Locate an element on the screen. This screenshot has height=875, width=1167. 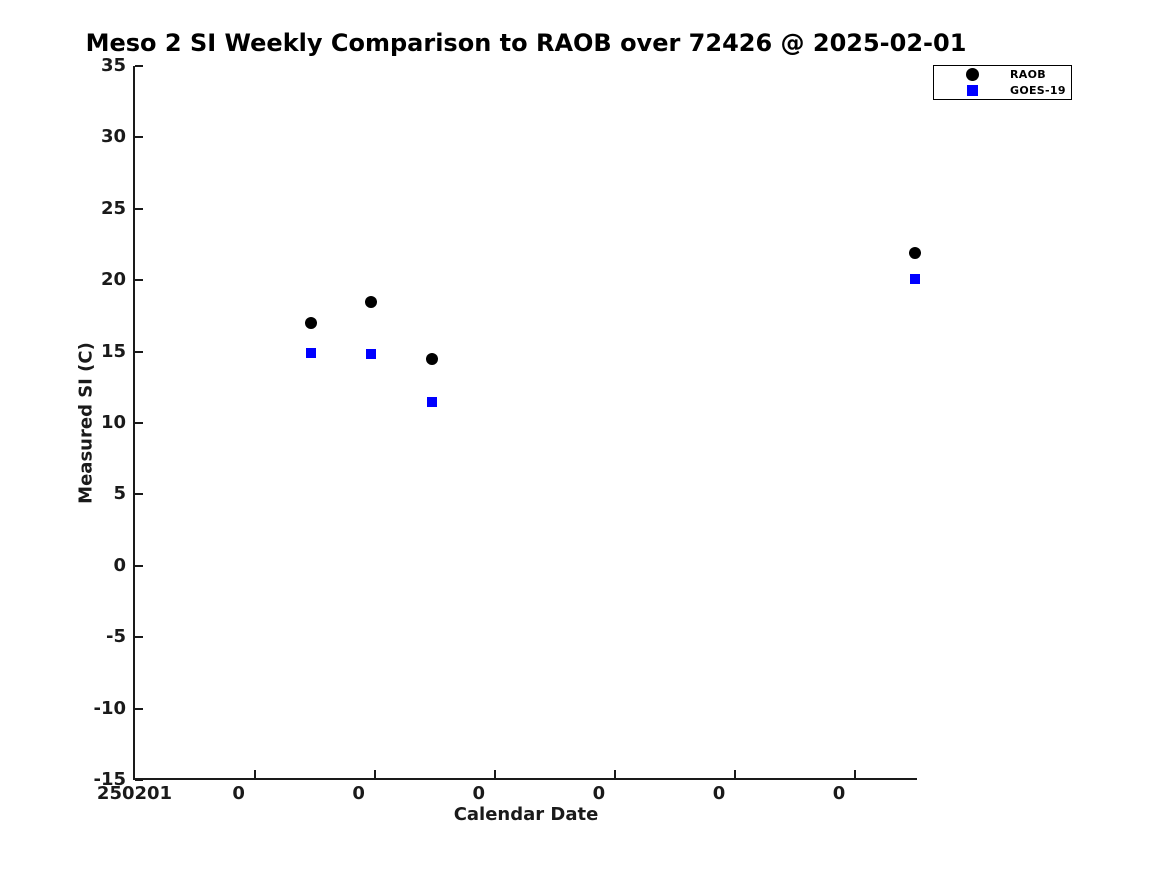
y-tick-label: 20 is located at coordinates (113, 280).